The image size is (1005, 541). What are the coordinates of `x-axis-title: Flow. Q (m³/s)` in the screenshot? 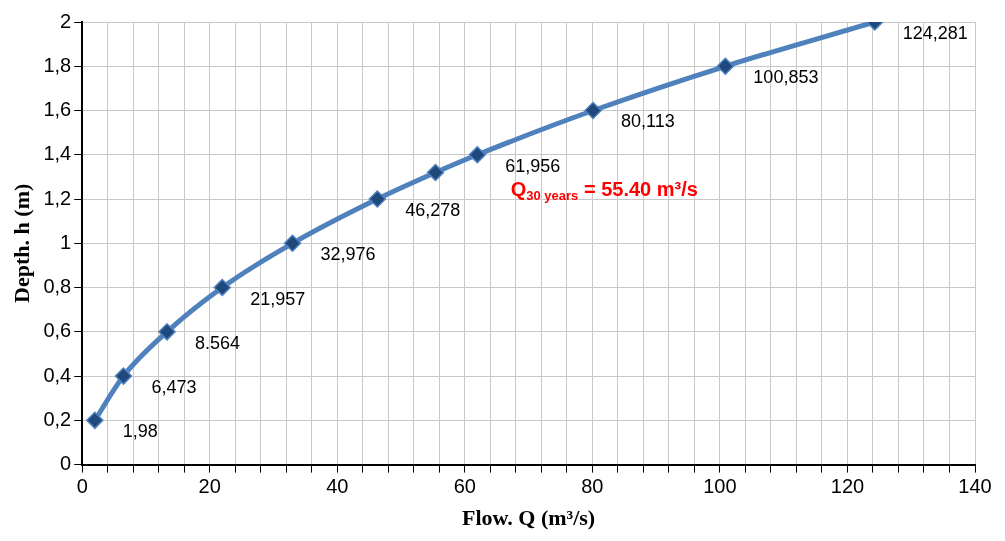 It's located at (529, 518).